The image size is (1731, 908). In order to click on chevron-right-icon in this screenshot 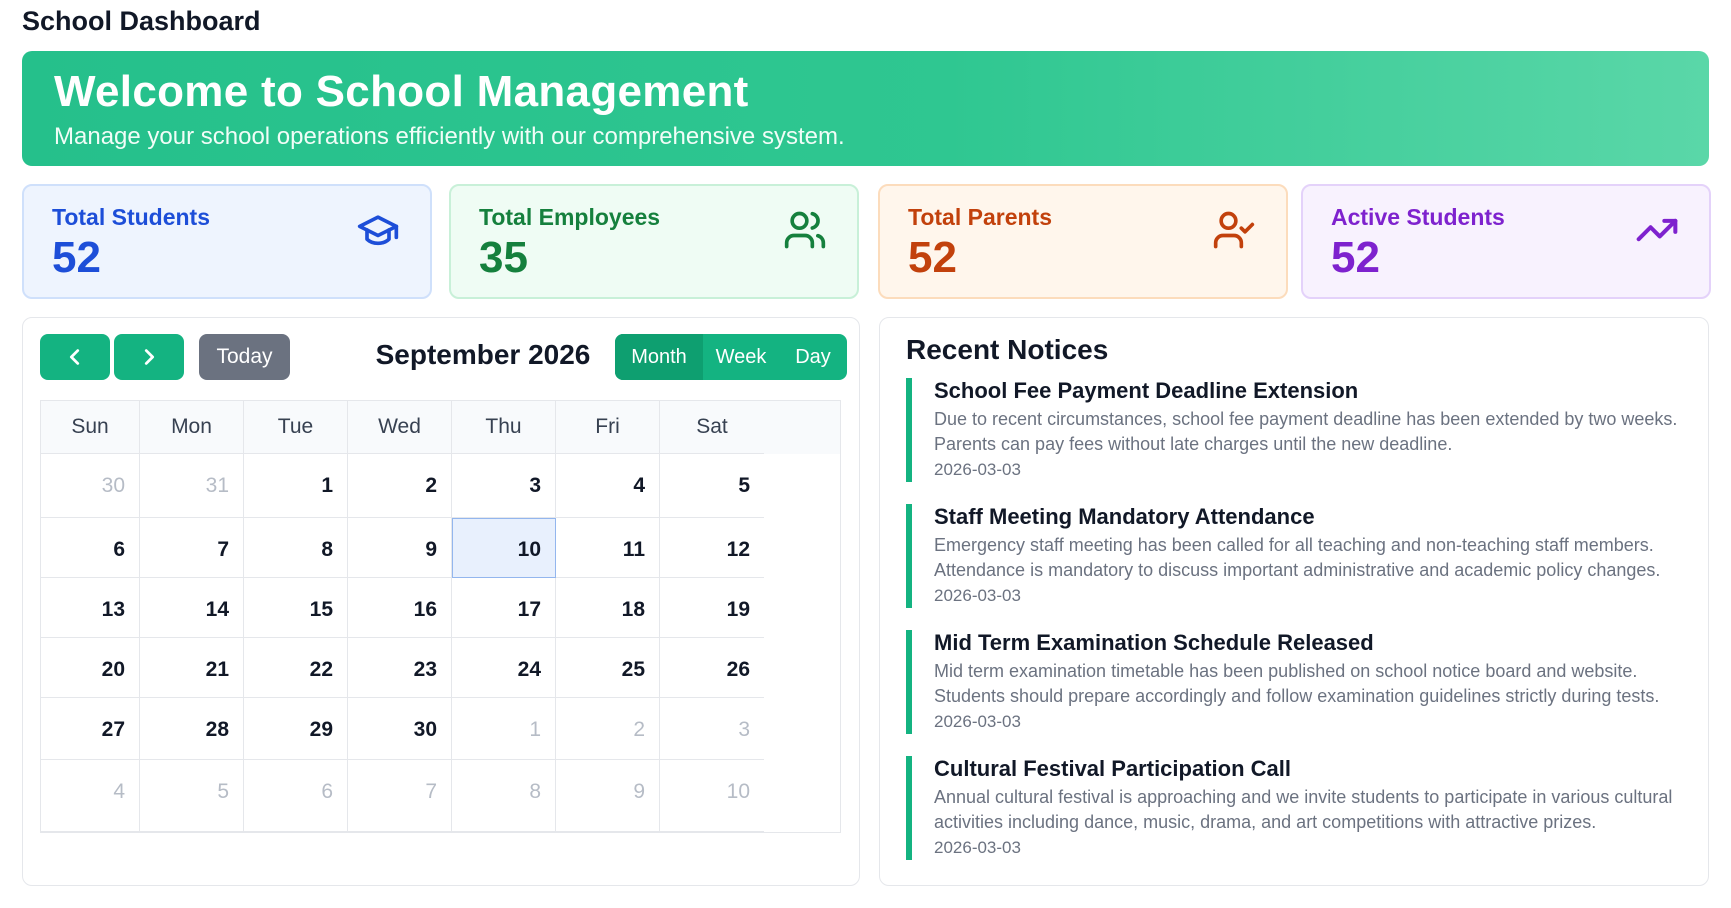, I will do `click(149, 357)`.